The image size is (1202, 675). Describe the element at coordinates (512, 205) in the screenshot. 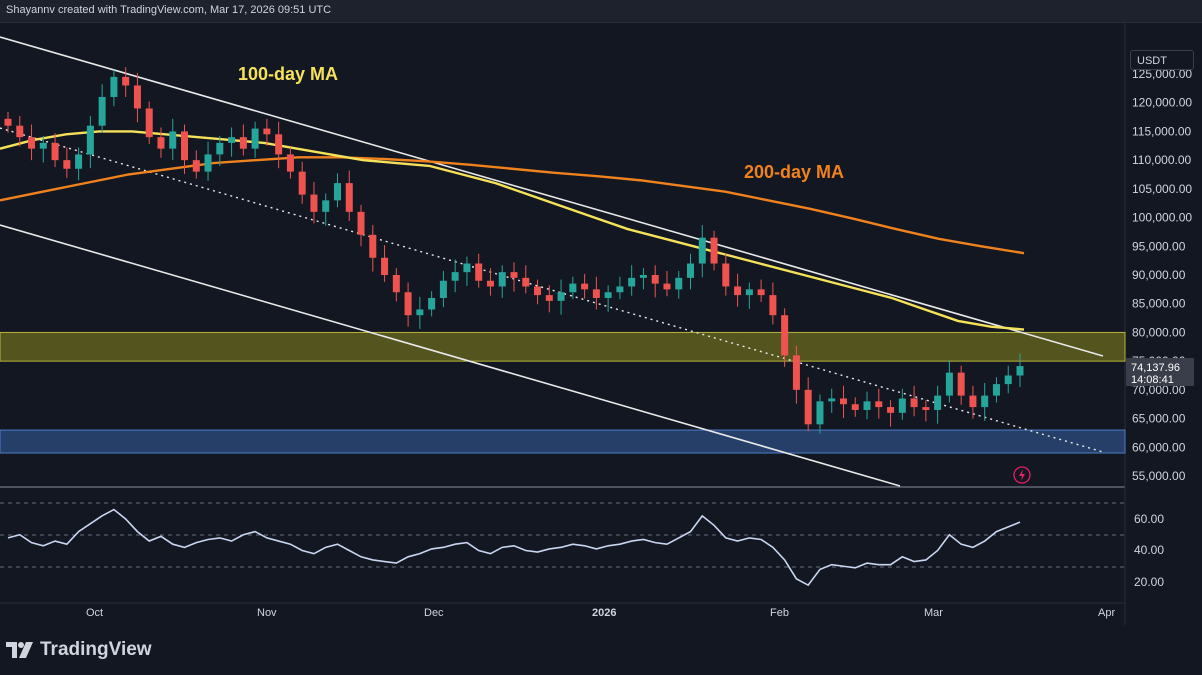

I see `ma200-line` at that location.